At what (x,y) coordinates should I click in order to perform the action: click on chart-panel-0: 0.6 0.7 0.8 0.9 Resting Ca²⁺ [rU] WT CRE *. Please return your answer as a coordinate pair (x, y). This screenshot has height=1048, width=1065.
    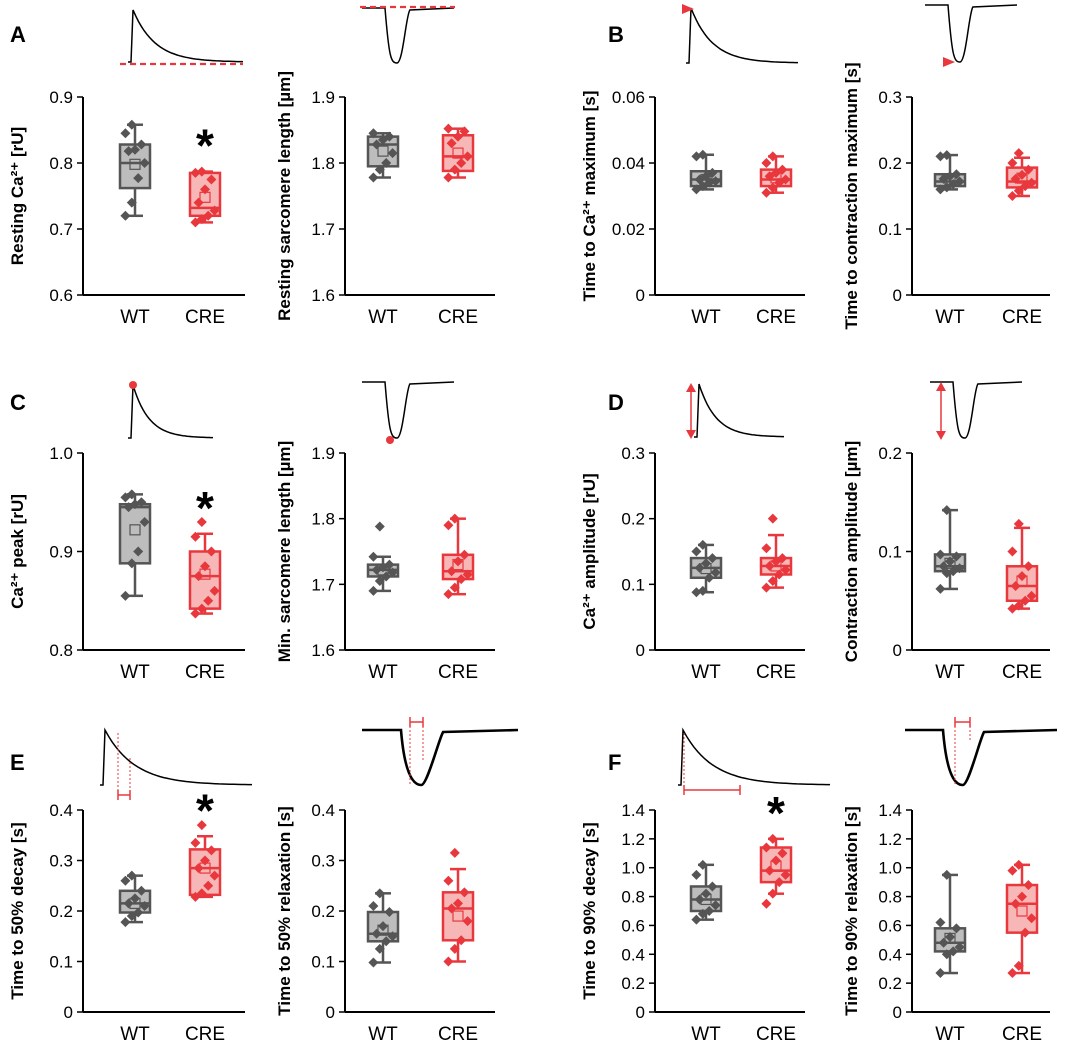
    Looking at the image, I should click on (126, 208).